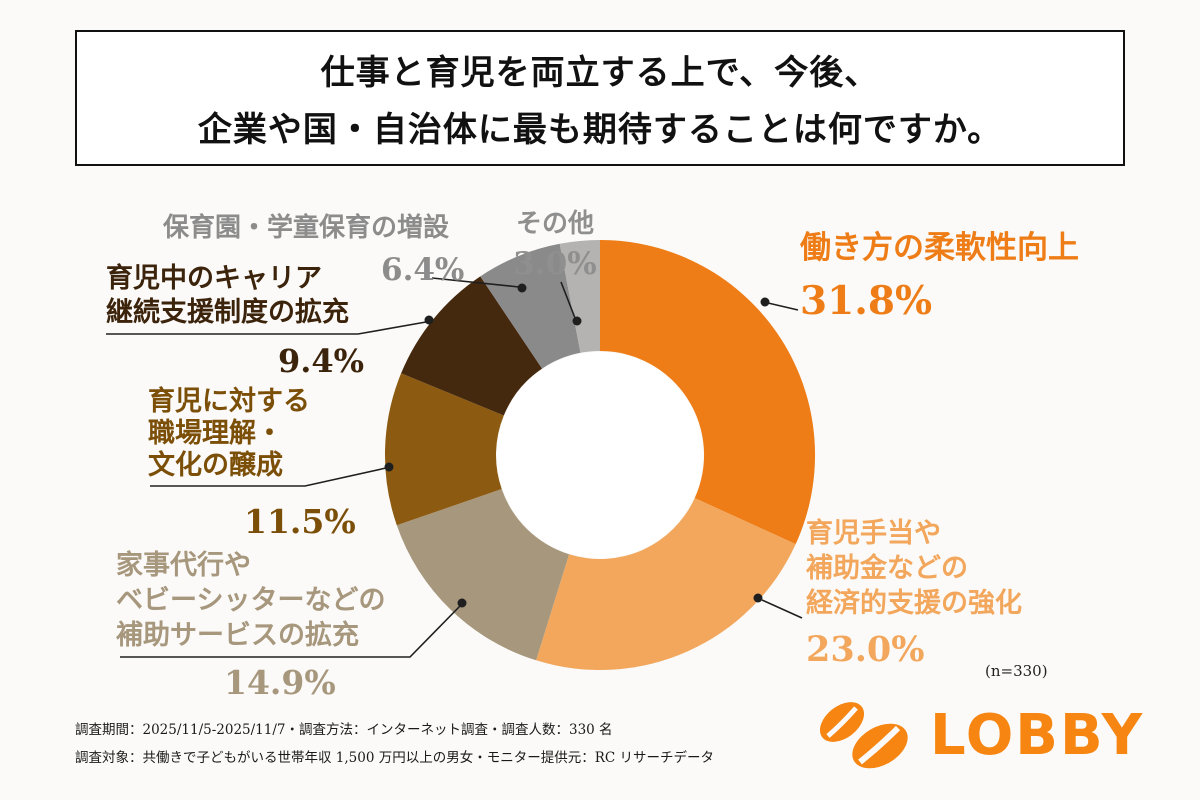 This screenshot has height=800, width=1200. What do you see at coordinates (600, 73) in the screenshot?
I see `page-title-line1: 仕事と育児を両立する上で、今後、` at bounding box center [600, 73].